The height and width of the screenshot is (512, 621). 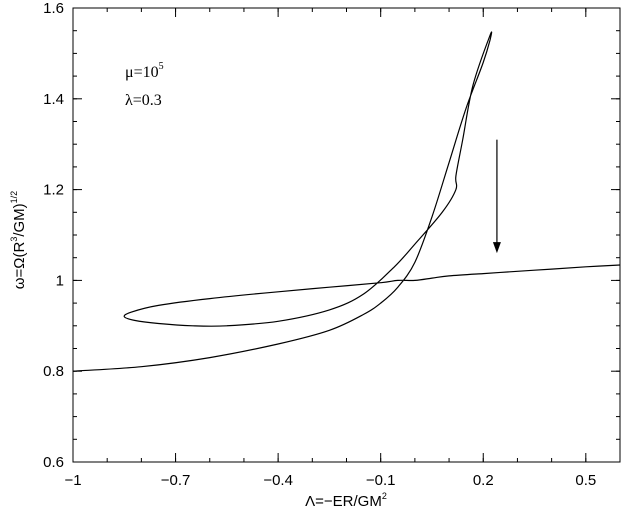 What do you see at coordinates (19, 219) in the screenshot?
I see `y-axis-label-part2: /GM)` at bounding box center [19, 219].